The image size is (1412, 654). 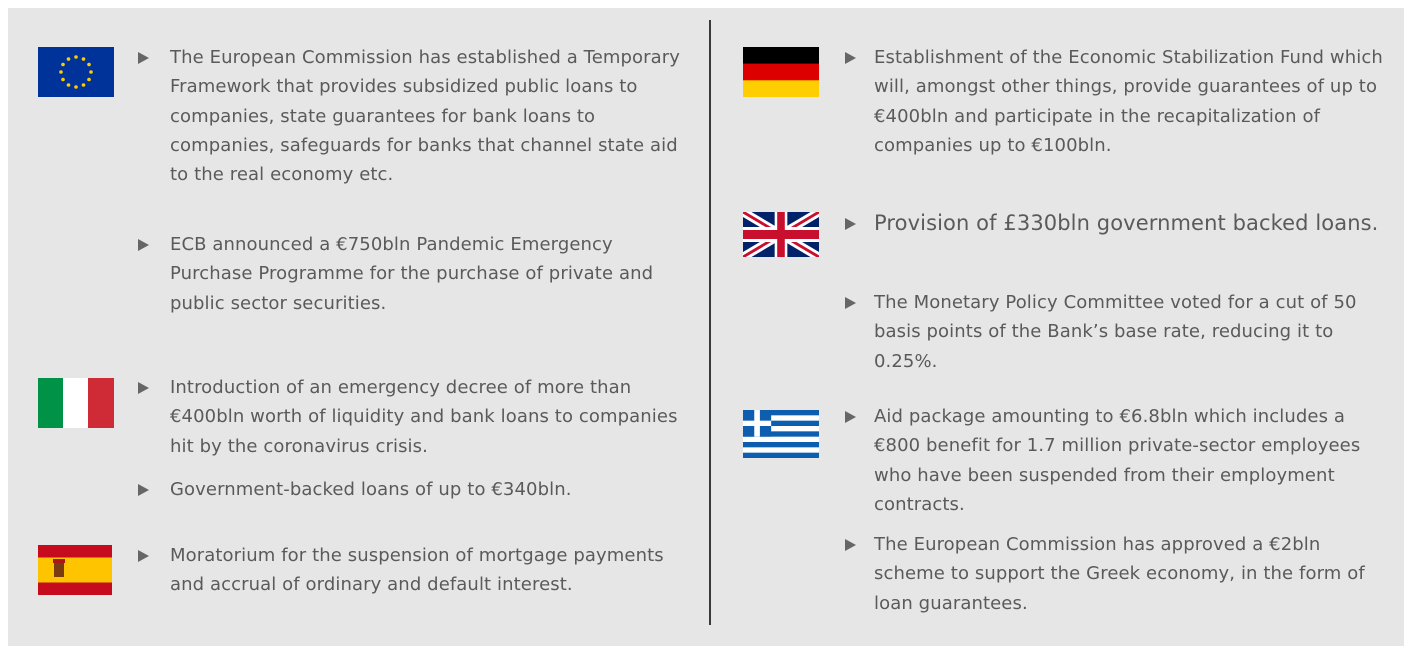 What do you see at coordinates (76, 72) in the screenshot?
I see `flag-eu` at bounding box center [76, 72].